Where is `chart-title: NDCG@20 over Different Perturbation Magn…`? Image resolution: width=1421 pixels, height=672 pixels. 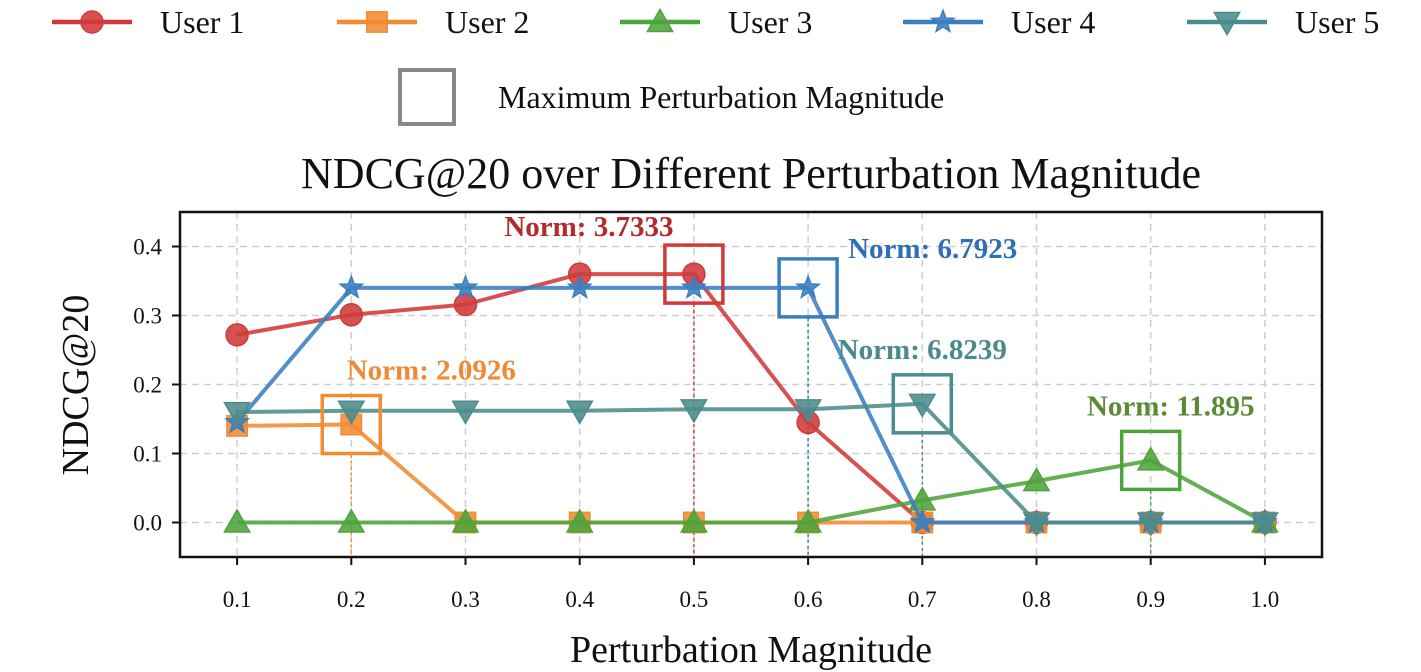
chart-title: NDCG@20 over Different Perturbation Magn… is located at coordinates (751, 173).